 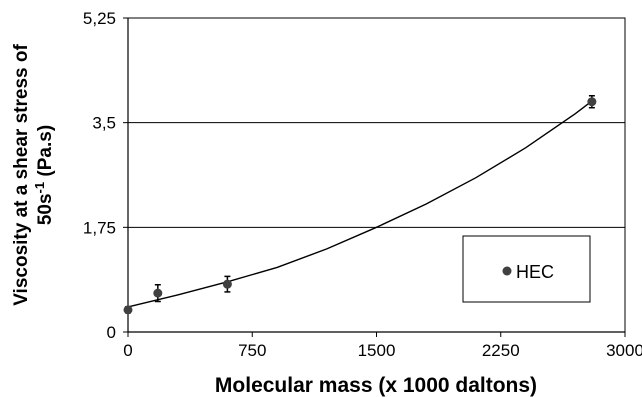 I want to click on x-tick-label: 0, so click(x=127, y=350).